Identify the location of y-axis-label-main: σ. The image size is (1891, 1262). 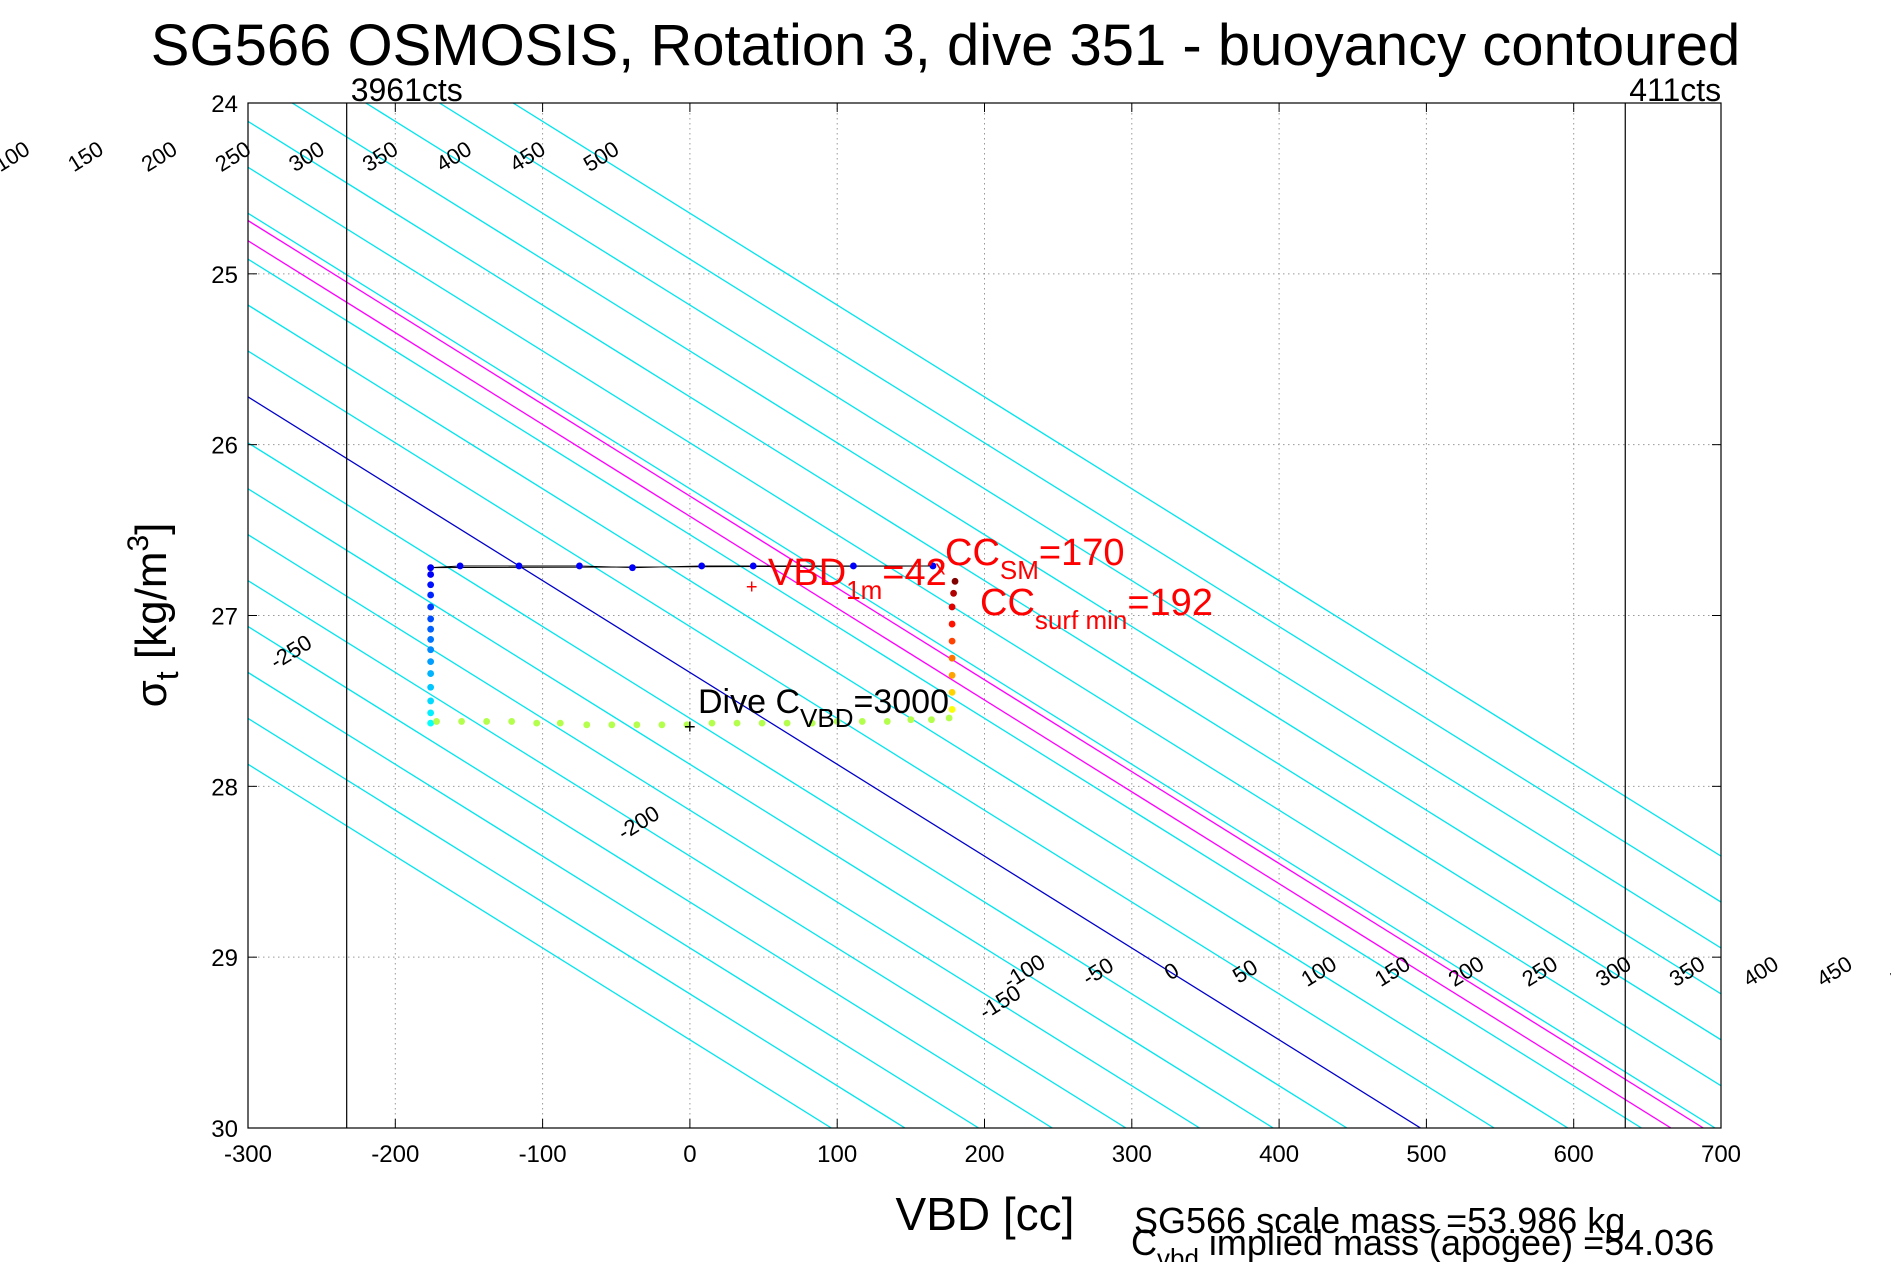
(151, 693).